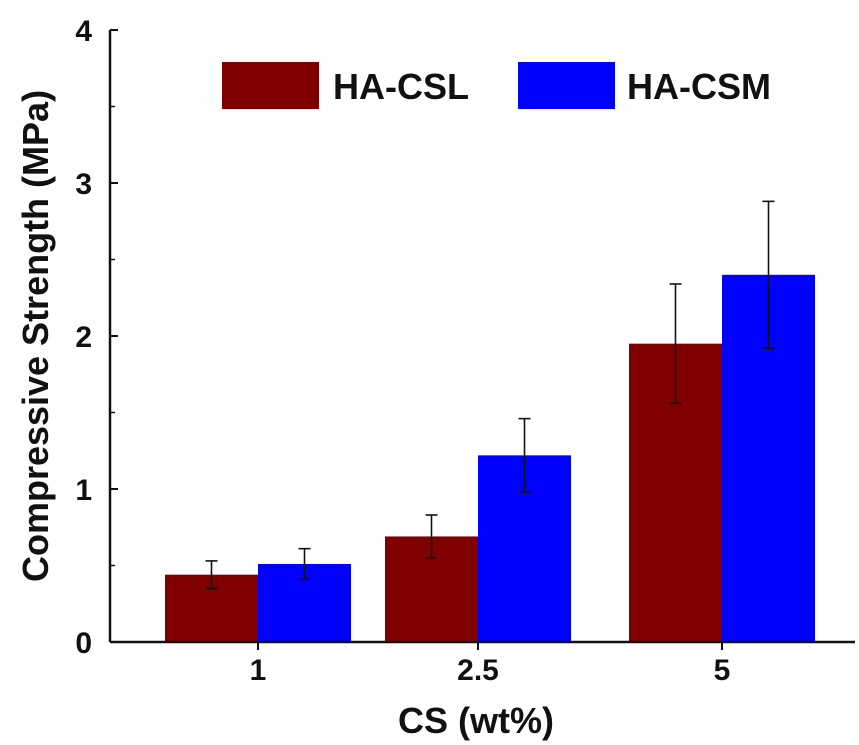  I want to click on y-tick-label-1: 1, so click(83, 490).